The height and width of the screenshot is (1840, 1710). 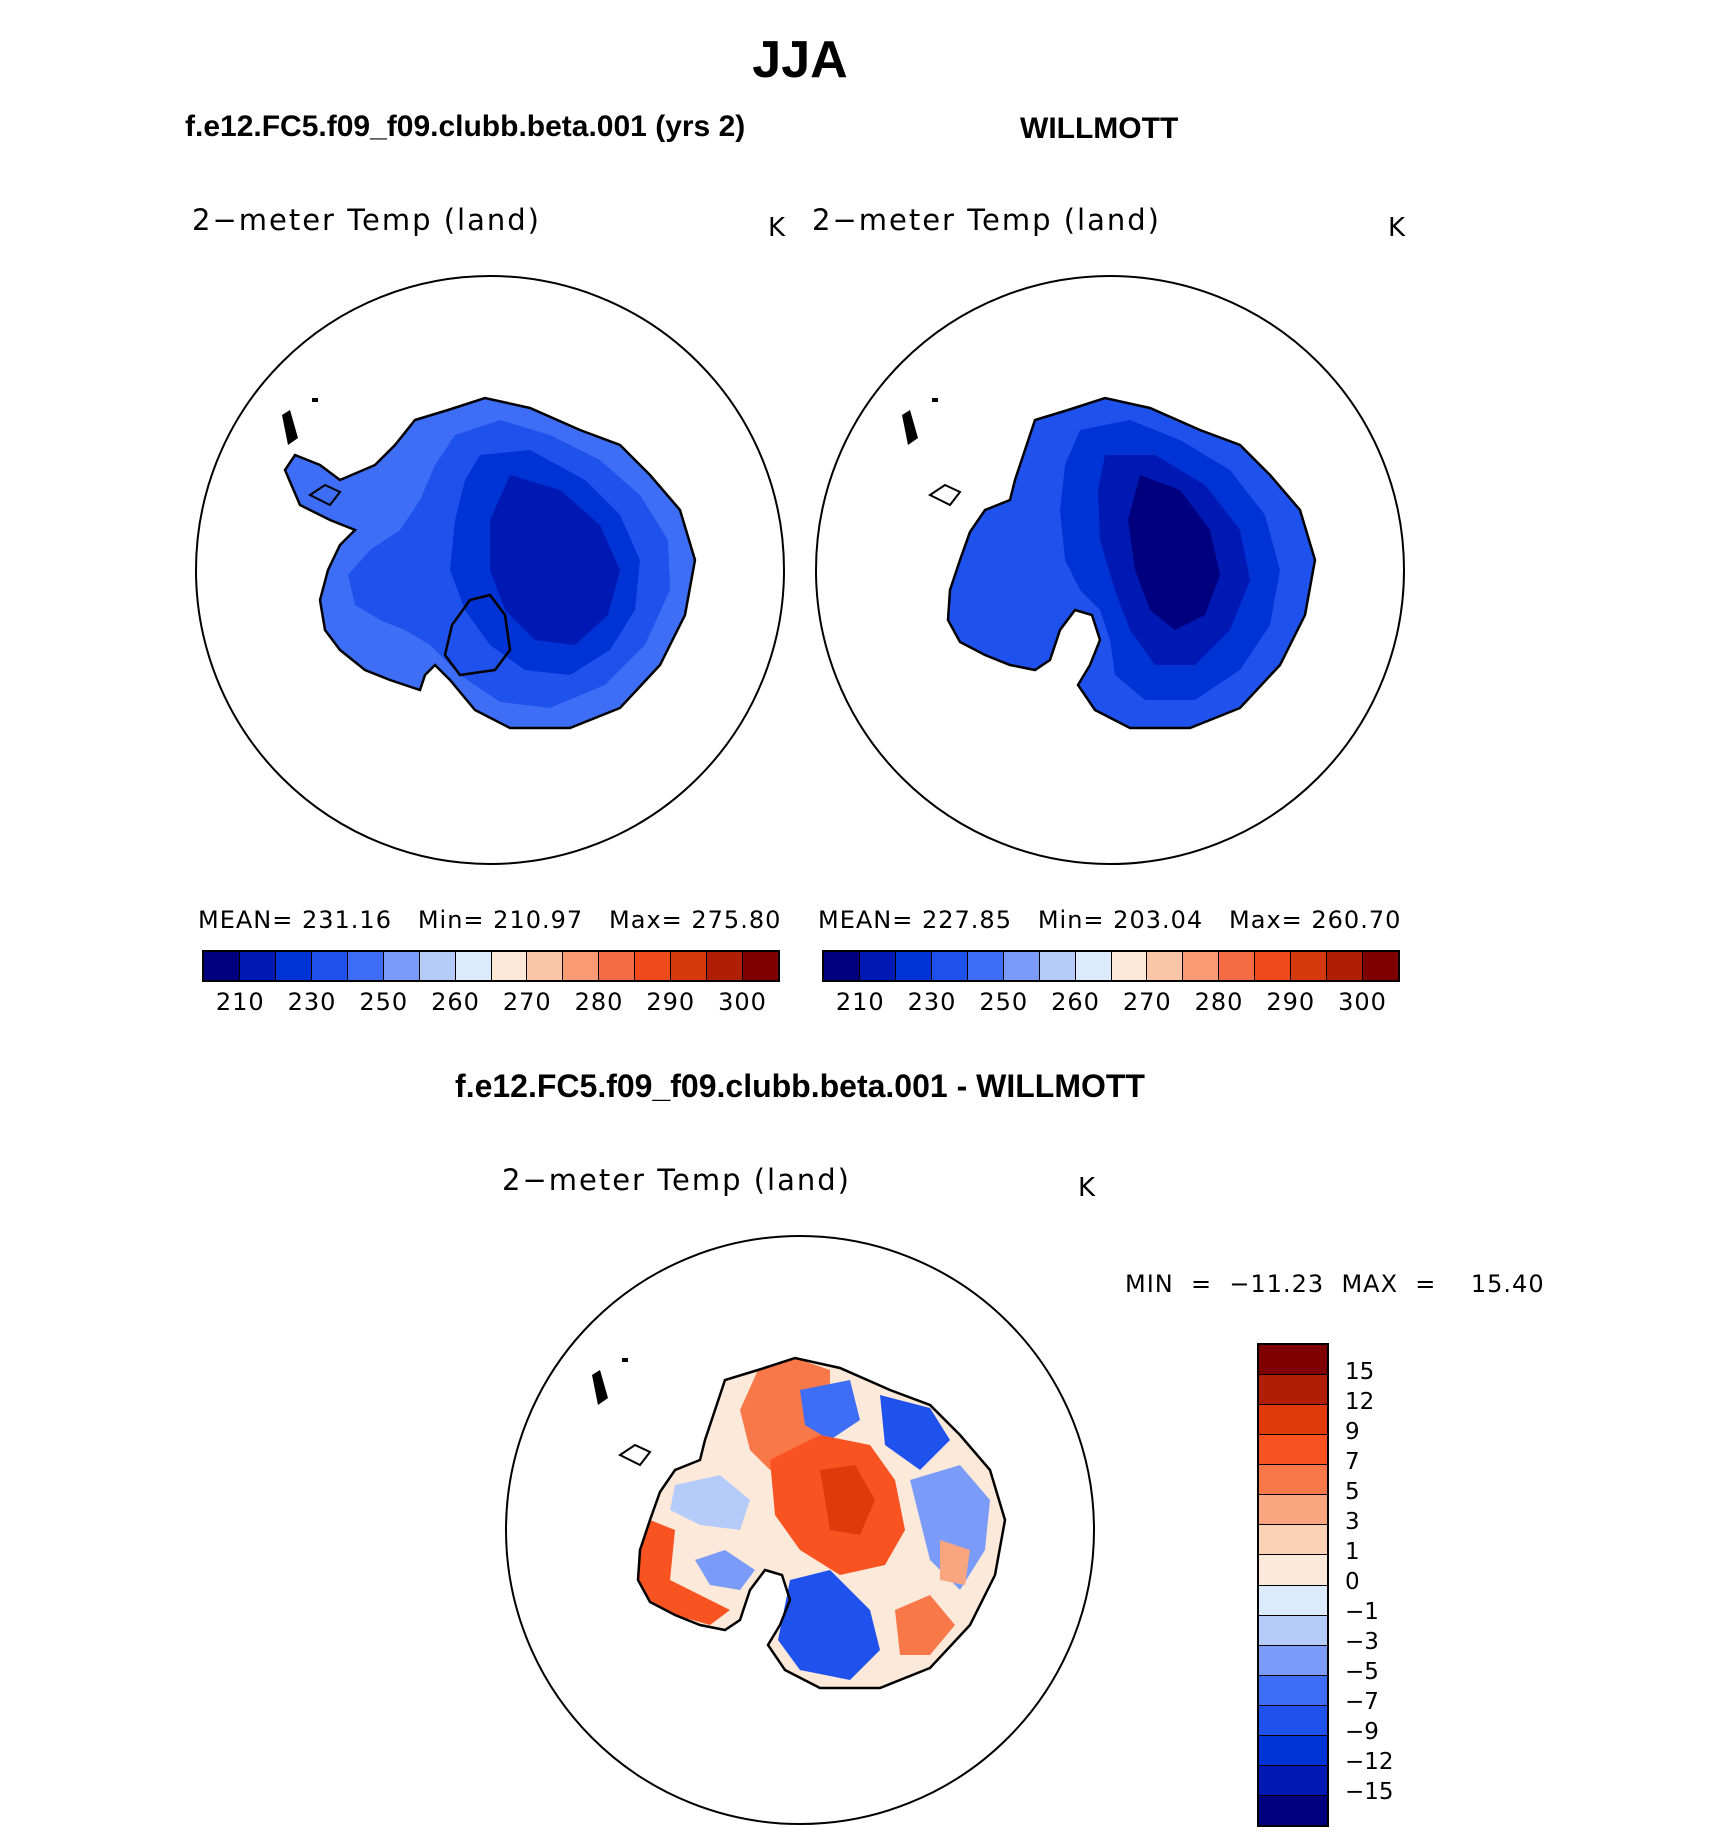 I want to click on right-colorbar, so click(x=1111, y=966).